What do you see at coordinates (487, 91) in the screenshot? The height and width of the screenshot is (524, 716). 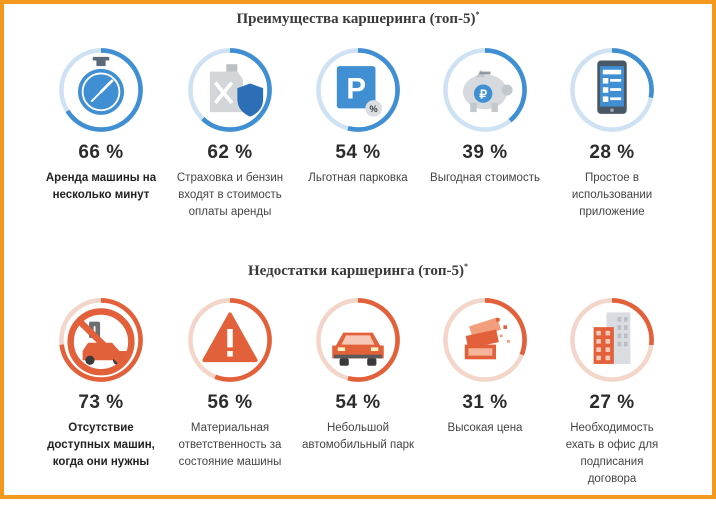 I see `piggy-bank-icon: ₽` at bounding box center [487, 91].